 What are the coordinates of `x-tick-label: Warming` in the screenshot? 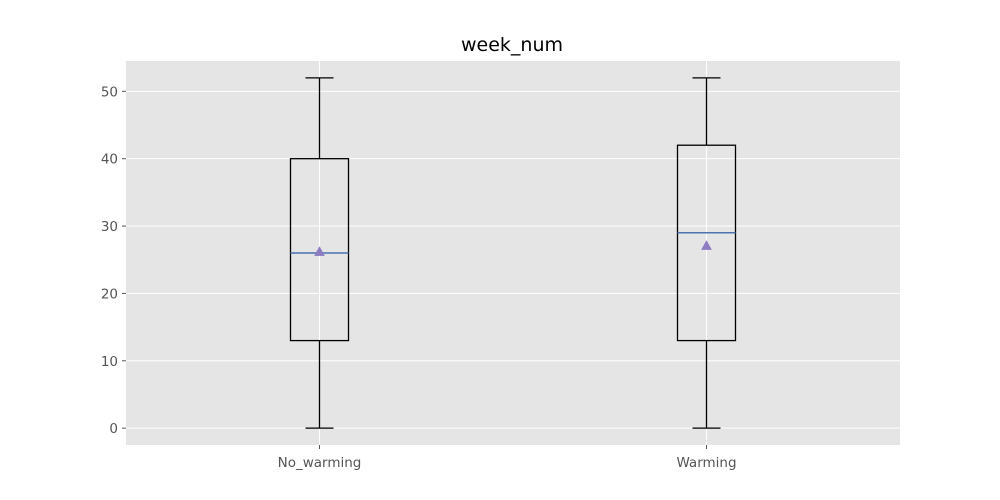 It's located at (706, 463).